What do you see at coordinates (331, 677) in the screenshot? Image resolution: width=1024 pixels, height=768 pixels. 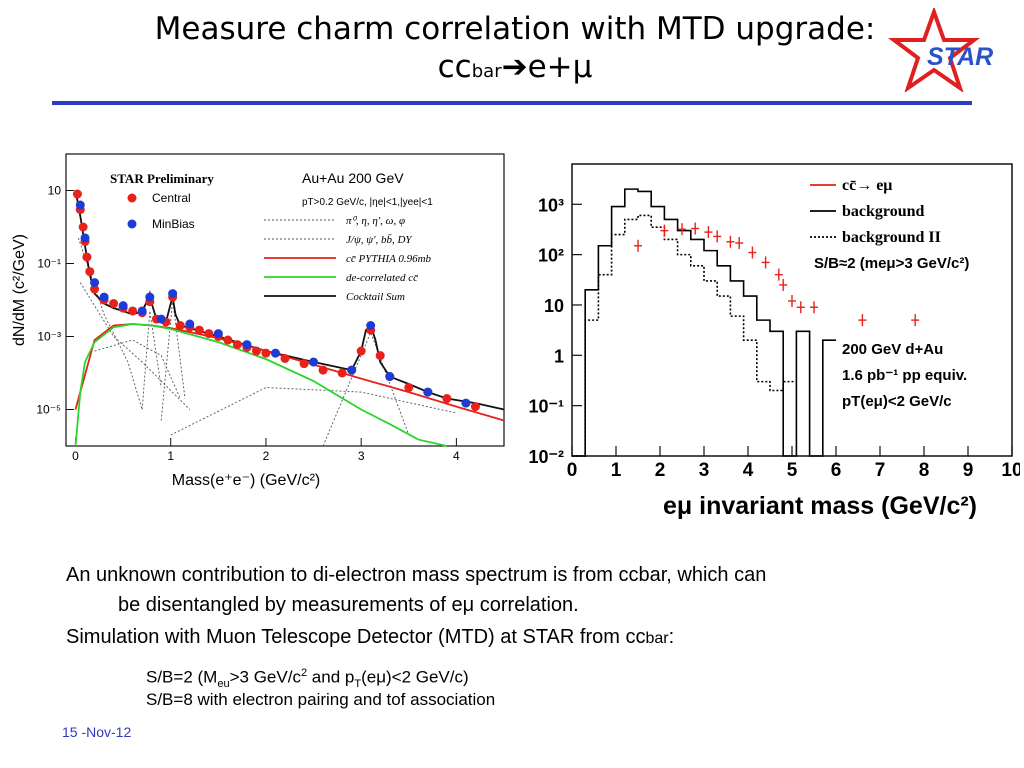 I see `b1-c: and p` at bounding box center [331, 677].